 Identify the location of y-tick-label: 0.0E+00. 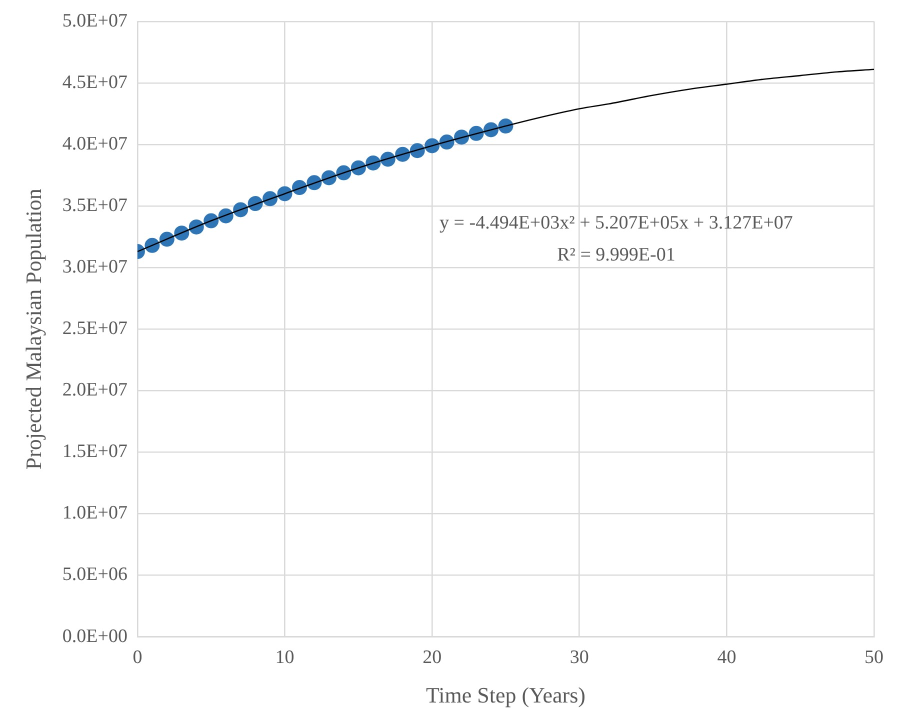
(95, 636).